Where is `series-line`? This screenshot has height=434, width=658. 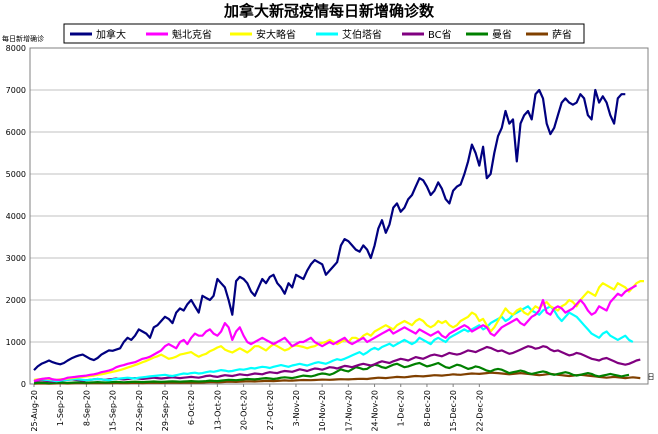 series-line is located at coordinates (331, 373).